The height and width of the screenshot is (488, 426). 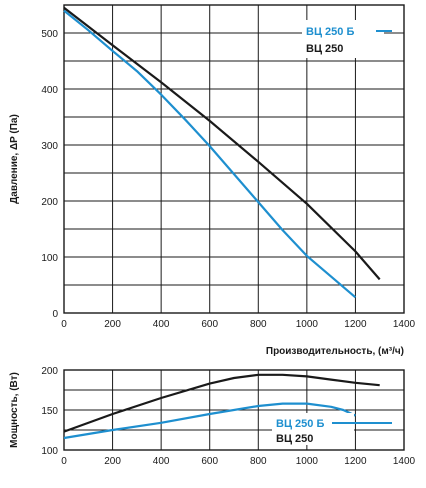 What do you see at coordinates (209, 421) in the screenshot?
I see `series-line-vc250b-power` at bounding box center [209, 421].